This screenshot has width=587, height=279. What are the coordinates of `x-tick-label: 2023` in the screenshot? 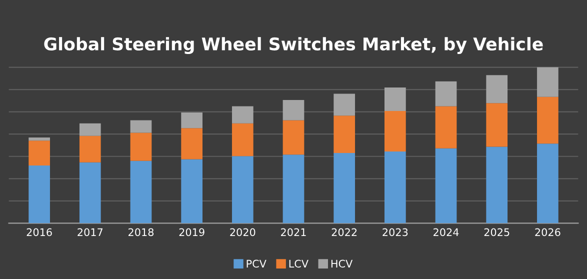 It's located at (395, 232).